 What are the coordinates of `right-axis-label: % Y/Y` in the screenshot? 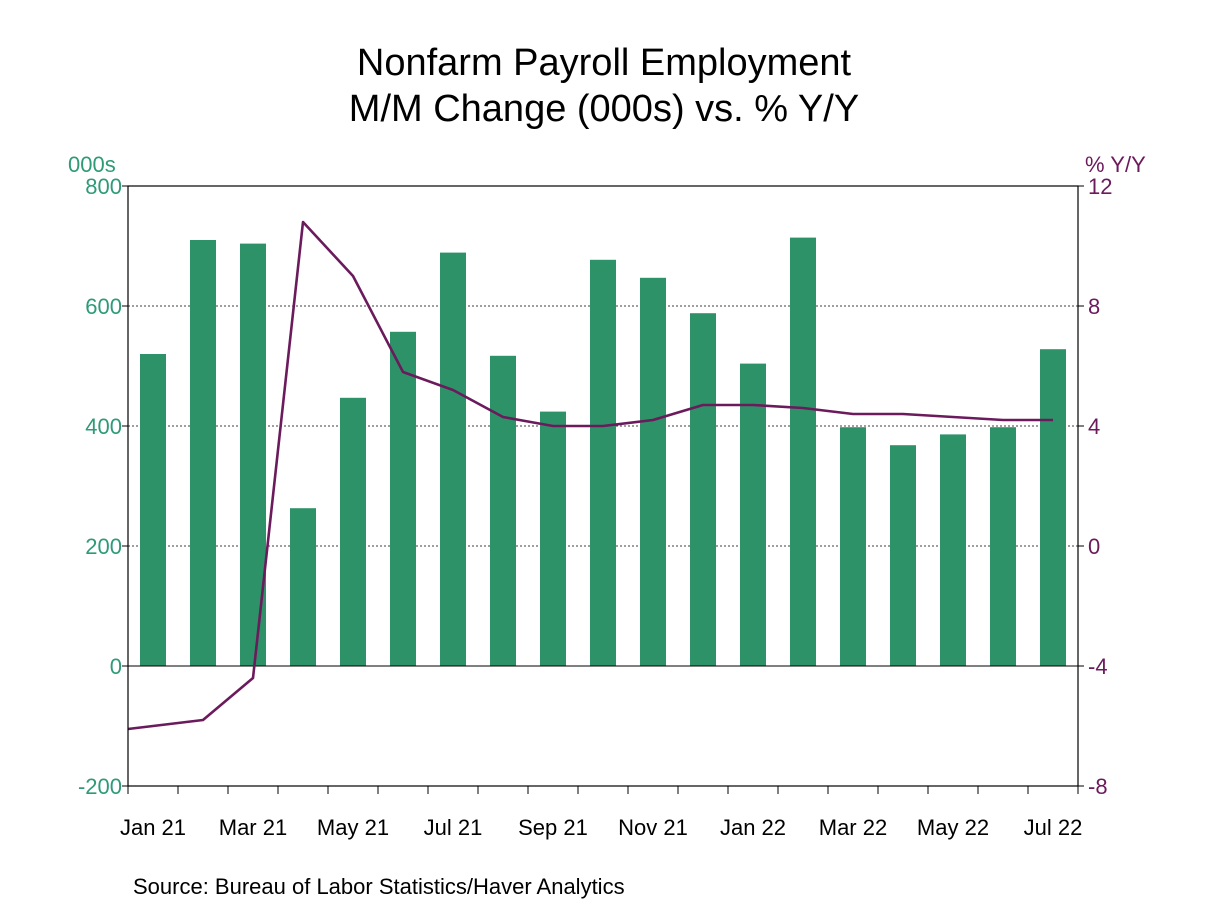 It's located at (1115, 164).